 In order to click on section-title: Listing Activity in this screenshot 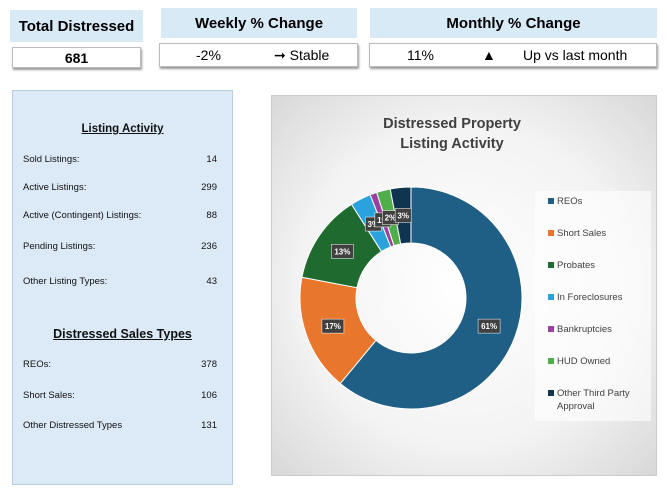, I will do `click(122, 129)`.